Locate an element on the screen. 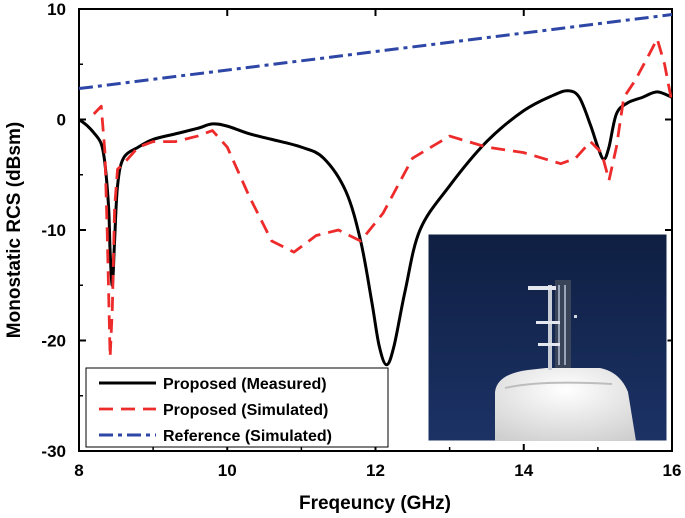  y-tick-label: -20 is located at coordinates (53, 341).